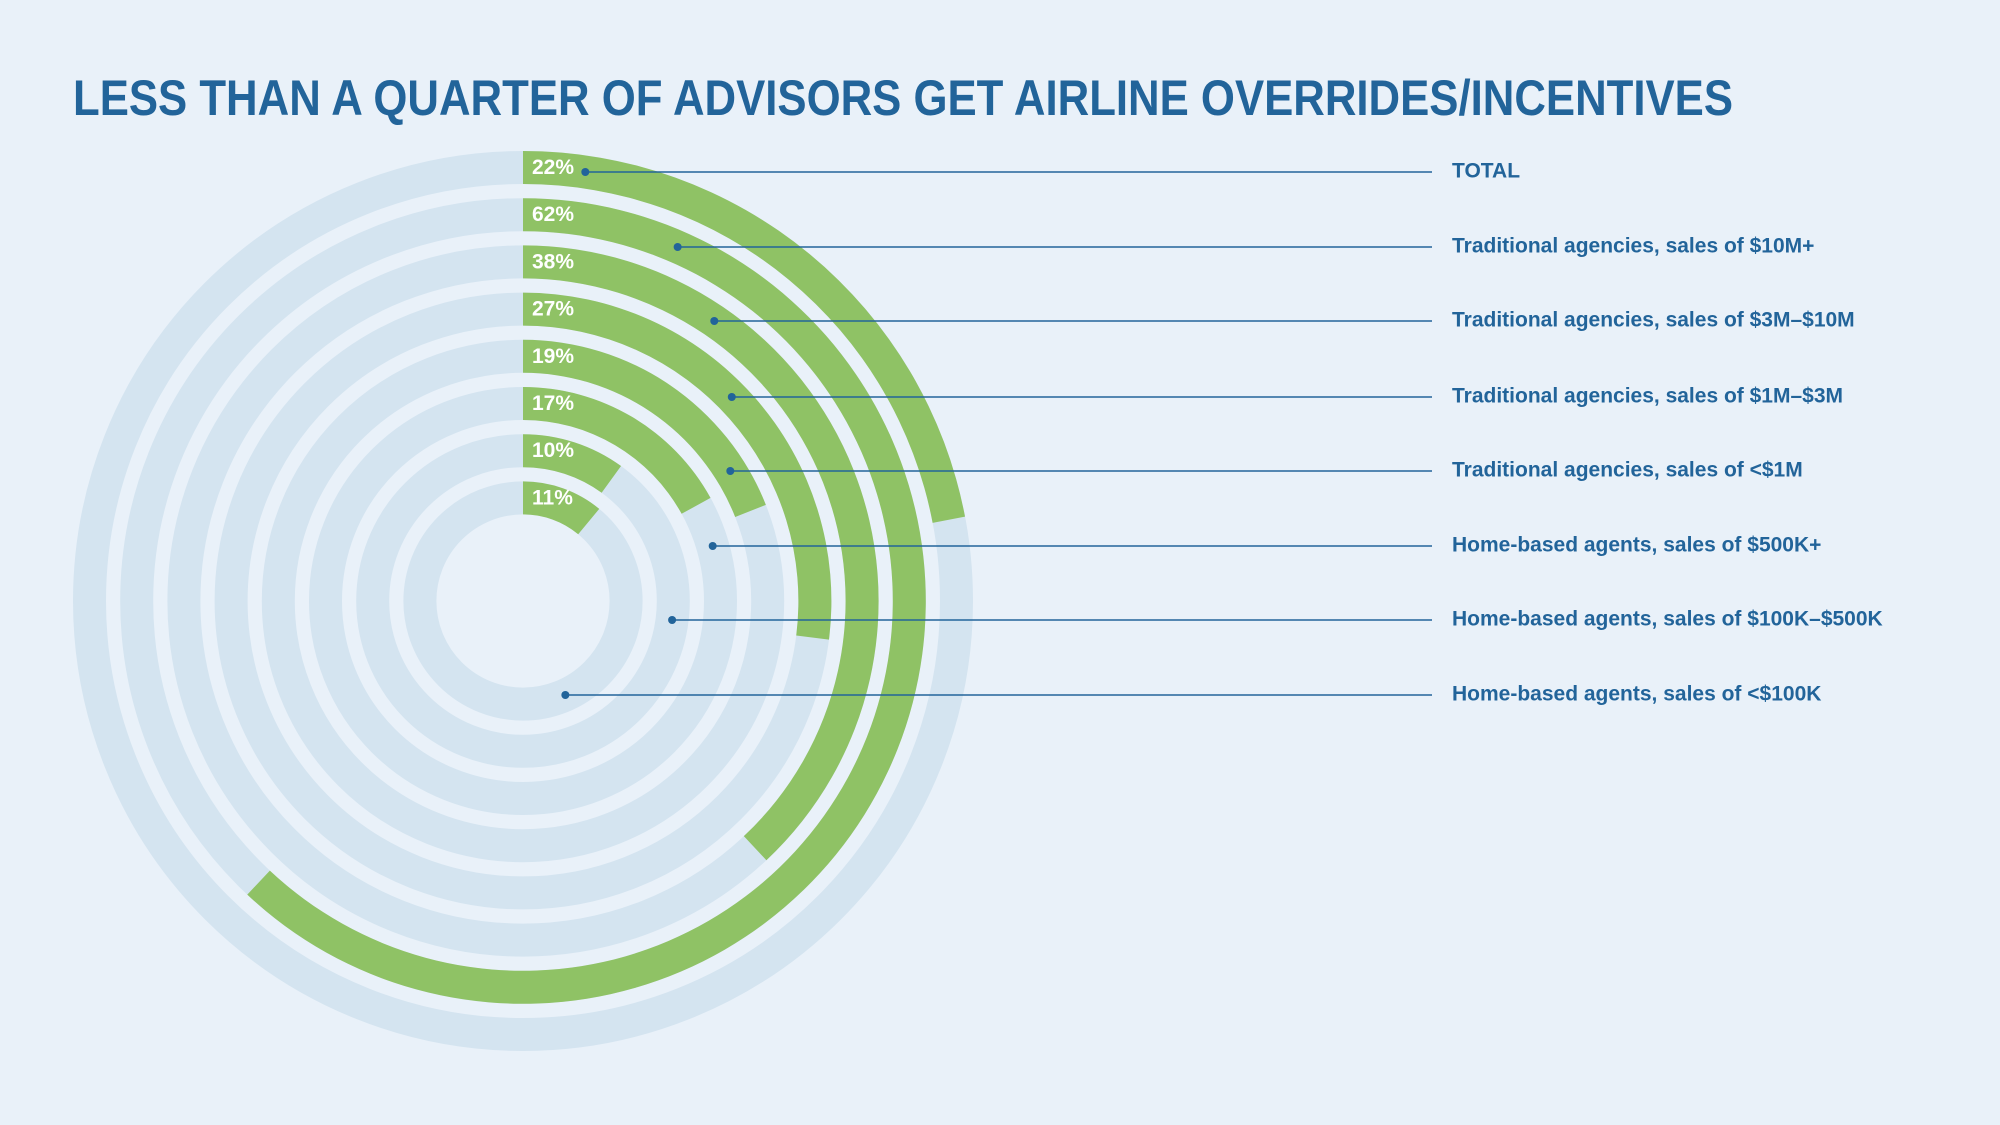 This screenshot has width=2000, height=1125. Describe the element at coordinates (552, 497) in the screenshot. I see `value-label: 11%` at that location.